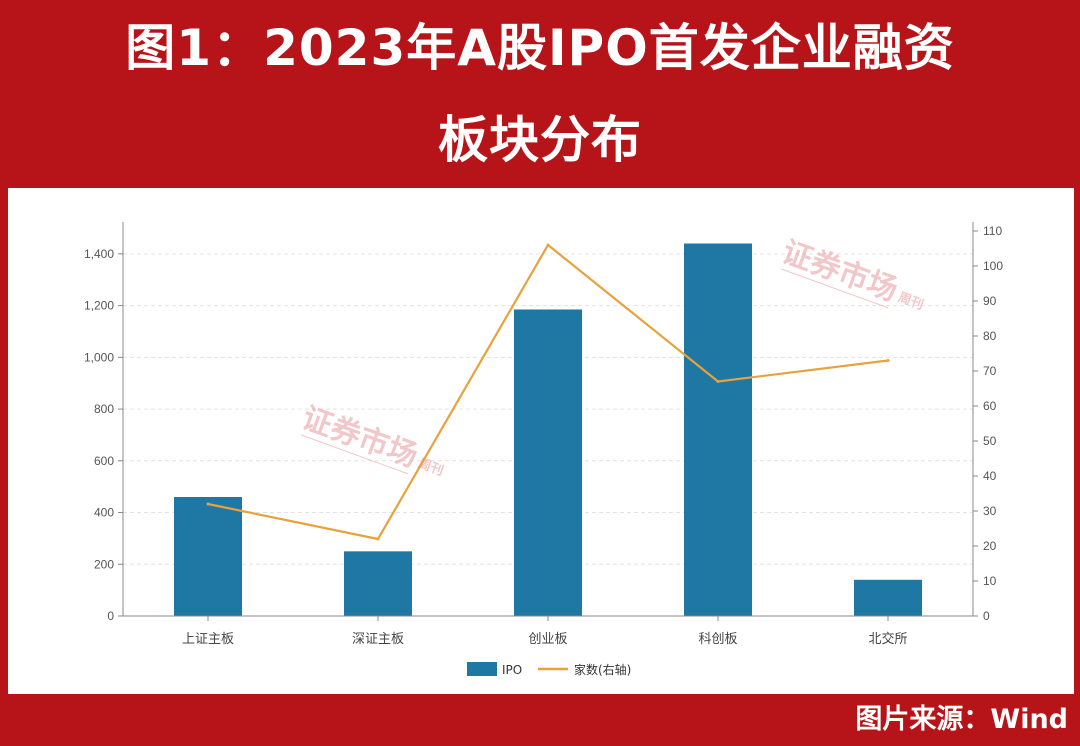 The image size is (1080, 746). I want to click on category-label: 深证主板, so click(378, 639).